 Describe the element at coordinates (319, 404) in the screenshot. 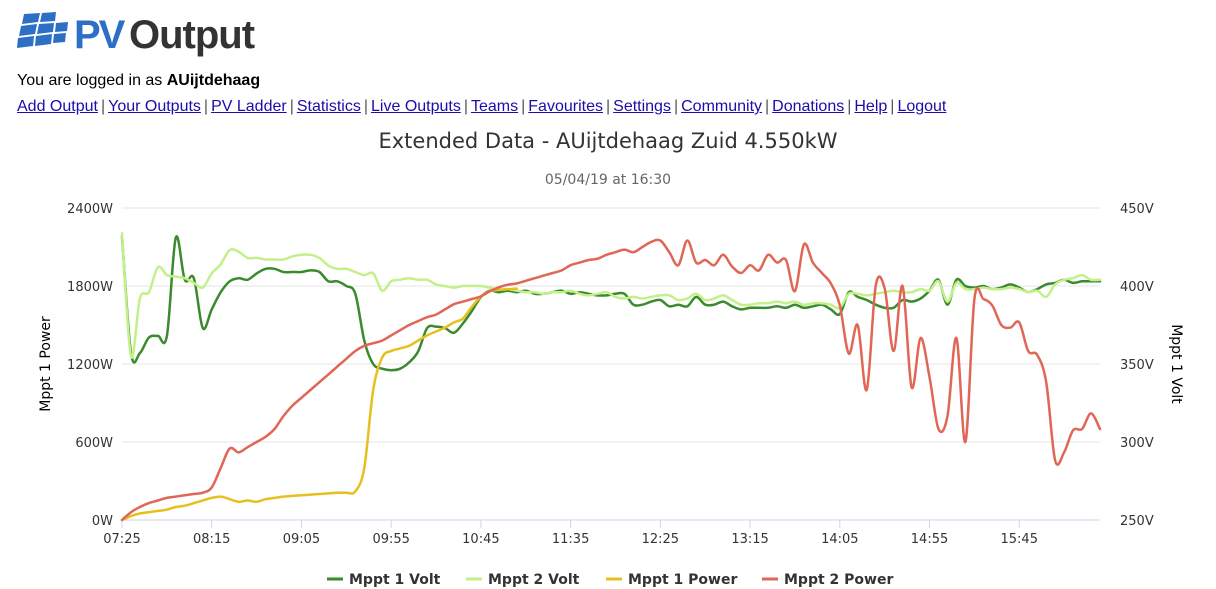

I see `series-line-mppt-1-power` at that location.